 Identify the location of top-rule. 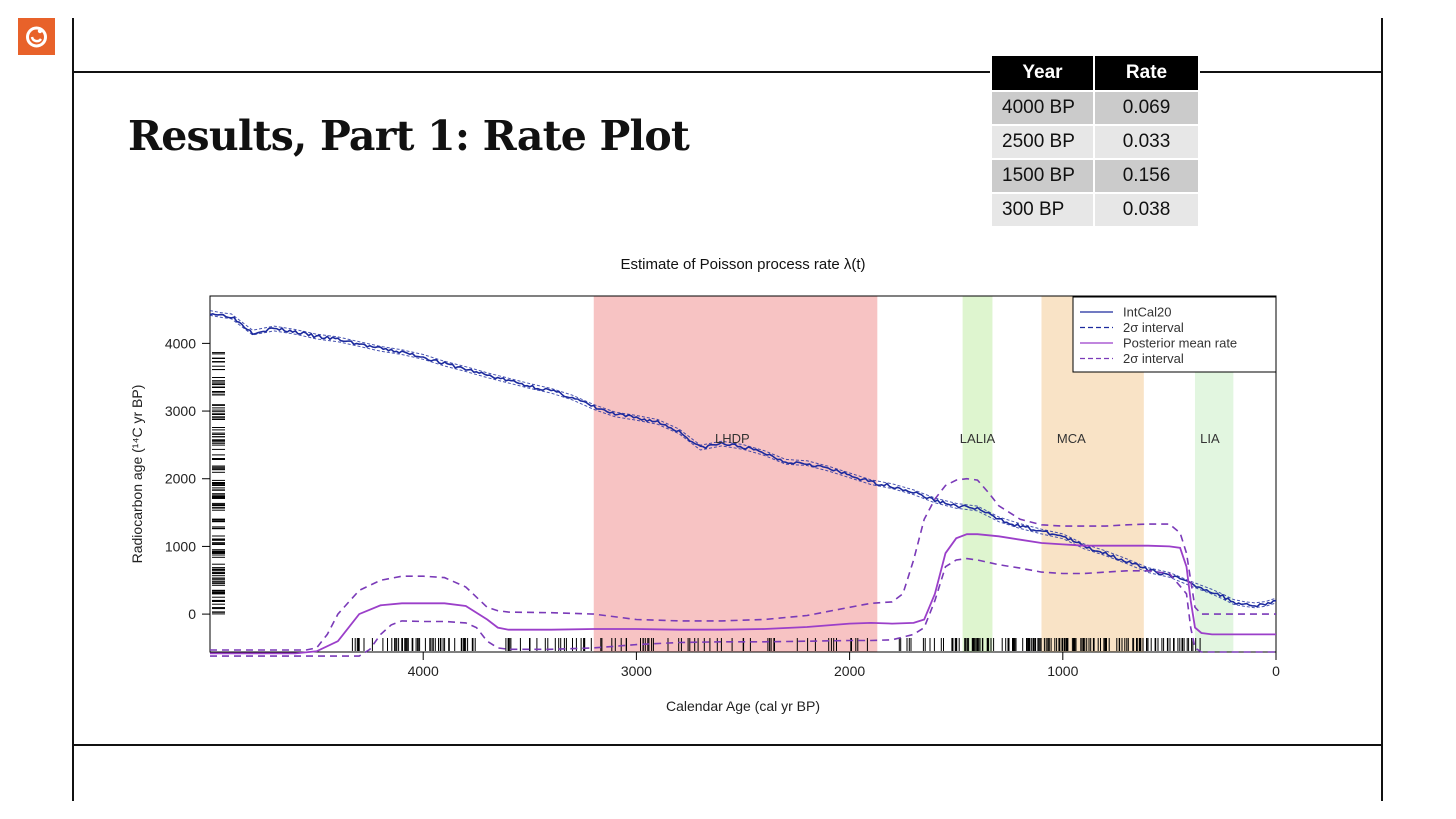
(728, 72).